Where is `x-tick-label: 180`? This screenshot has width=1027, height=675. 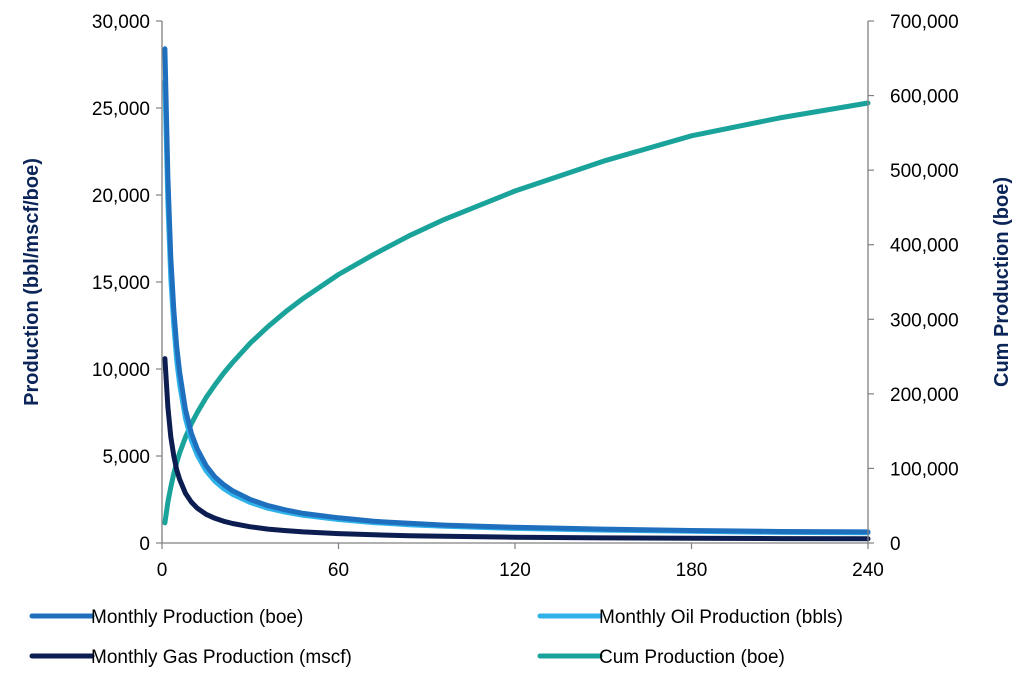
x-tick-label: 180 is located at coordinates (692, 570).